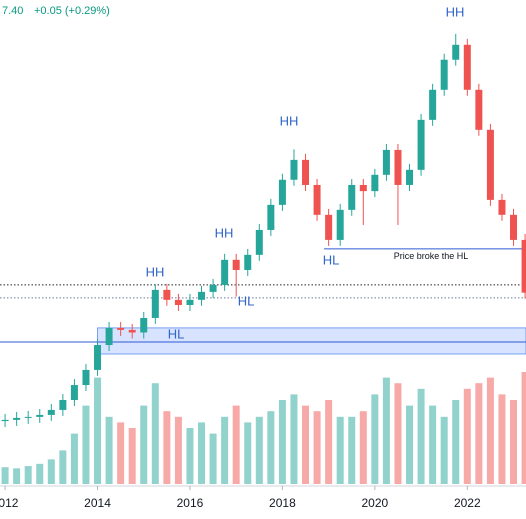  Describe the element at coordinates (311, 341) in the screenshot. I see `zone` at that location.